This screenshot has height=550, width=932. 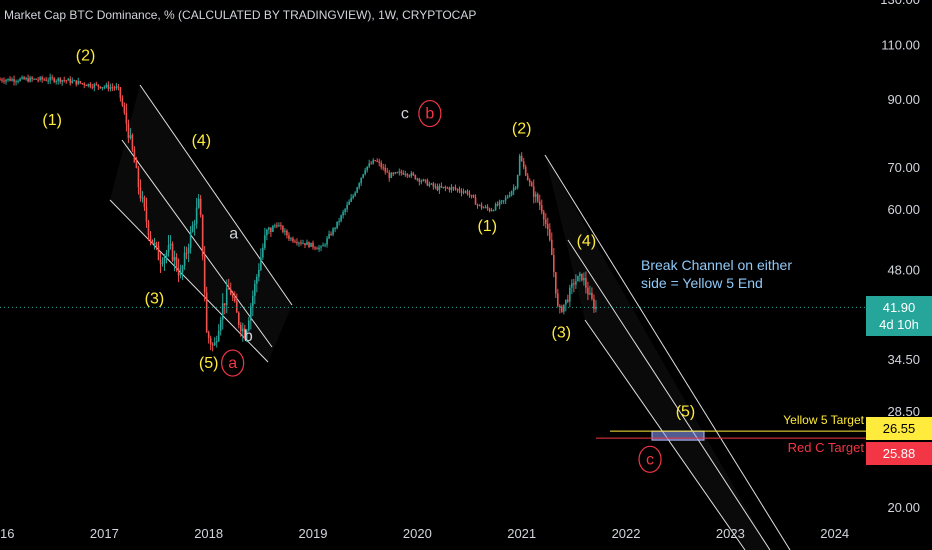 I want to click on wave-label: (3), so click(x=155, y=298).